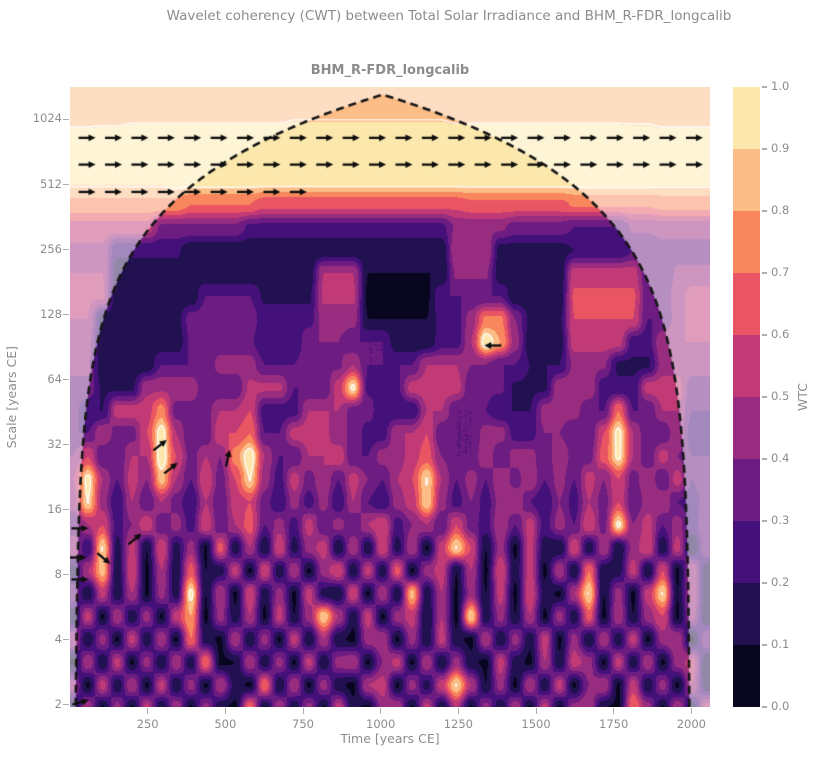 This screenshot has width=818, height=757. What do you see at coordinates (780, 334) in the screenshot?
I see `colorbar-tick-label: 0.6` at bounding box center [780, 334].